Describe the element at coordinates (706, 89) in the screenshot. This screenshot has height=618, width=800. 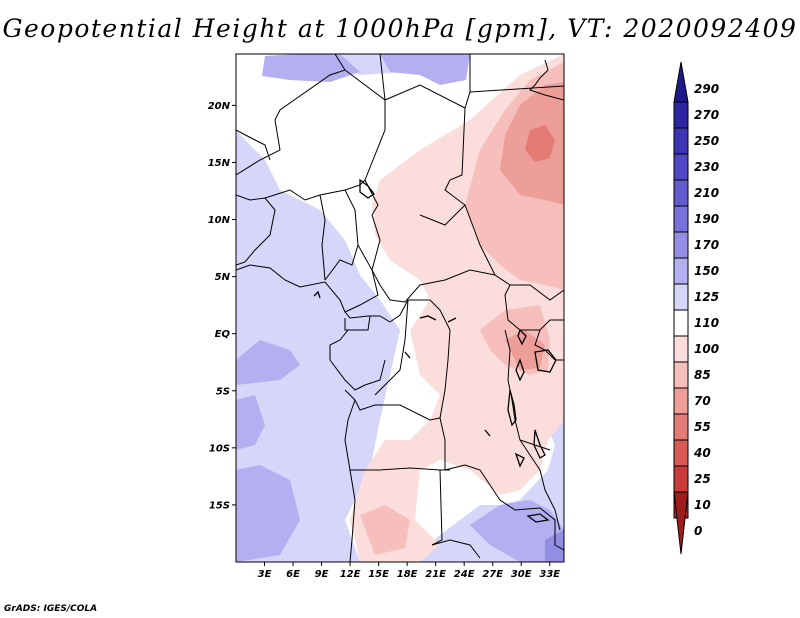
I see `colorbar-label: 290` at that location.